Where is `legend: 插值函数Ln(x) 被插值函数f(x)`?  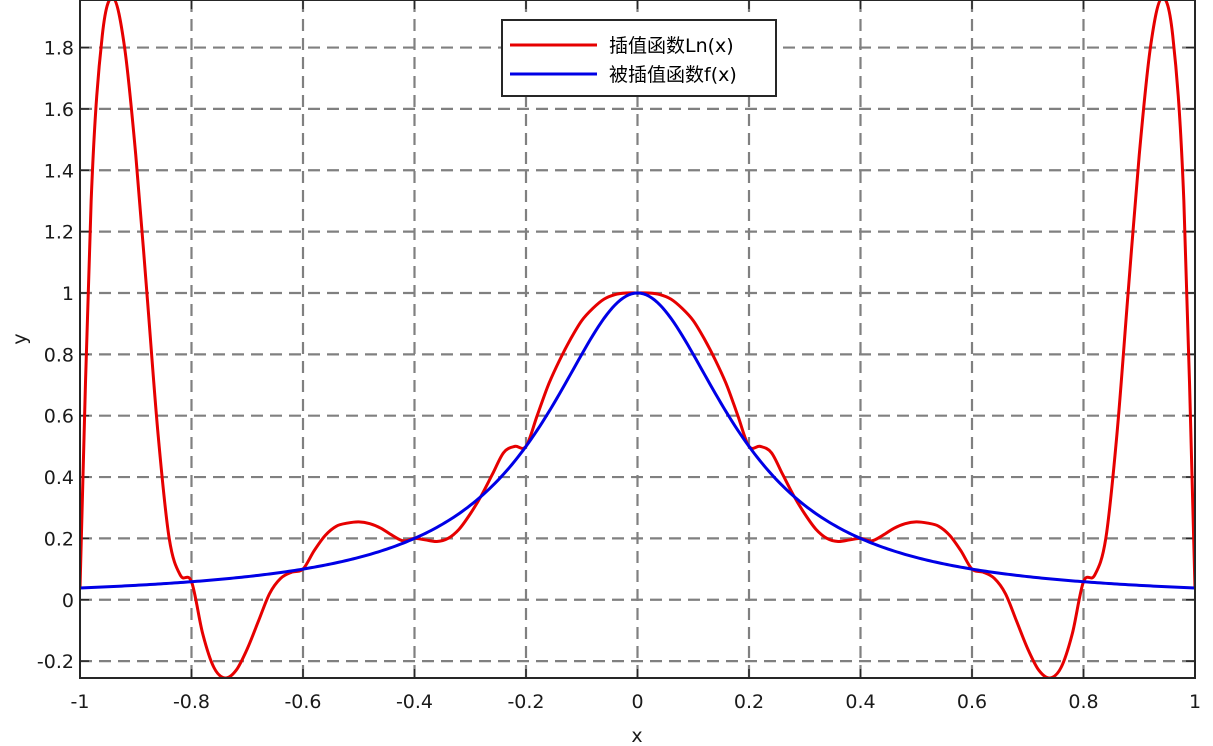 legend: 插值函数Ln(x) 被插值函数f(x) is located at coordinates (639, 58).